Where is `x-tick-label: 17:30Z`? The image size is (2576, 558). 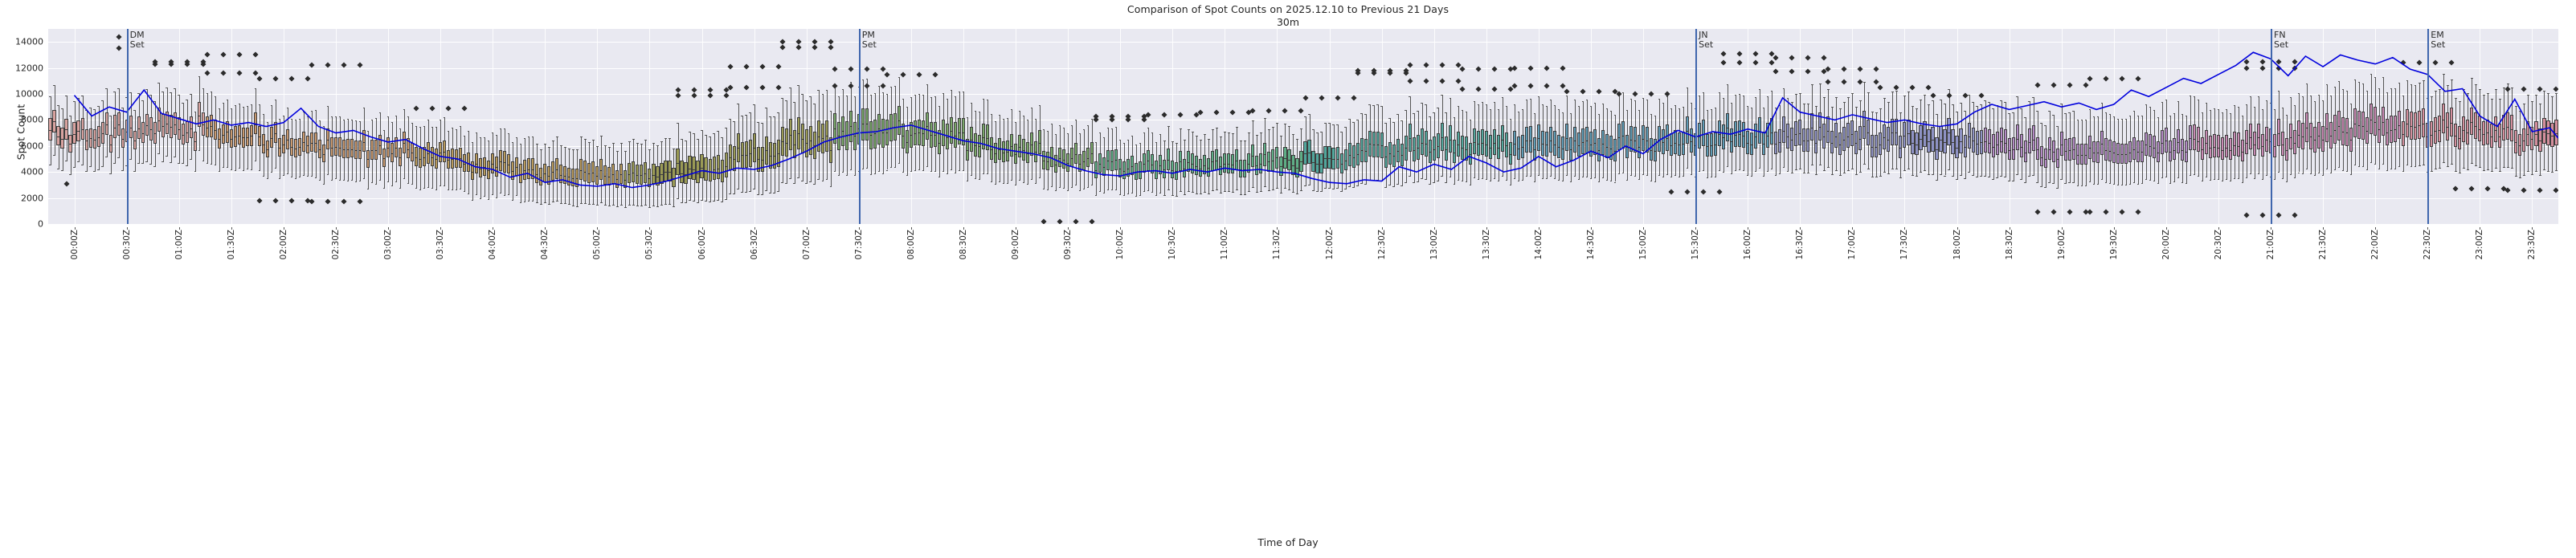
x-tick-label: 17:30Z is located at coordinates (1905, 245).